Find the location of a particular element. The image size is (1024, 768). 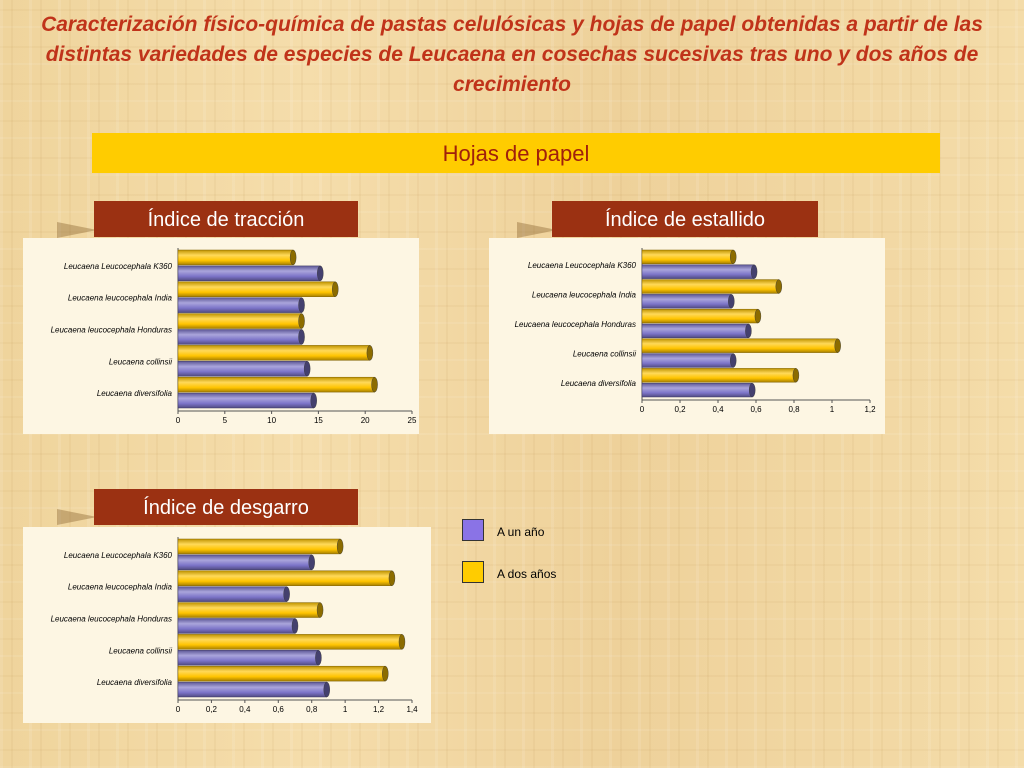

legend-label: A dos años is located at coordinates (527, 574).